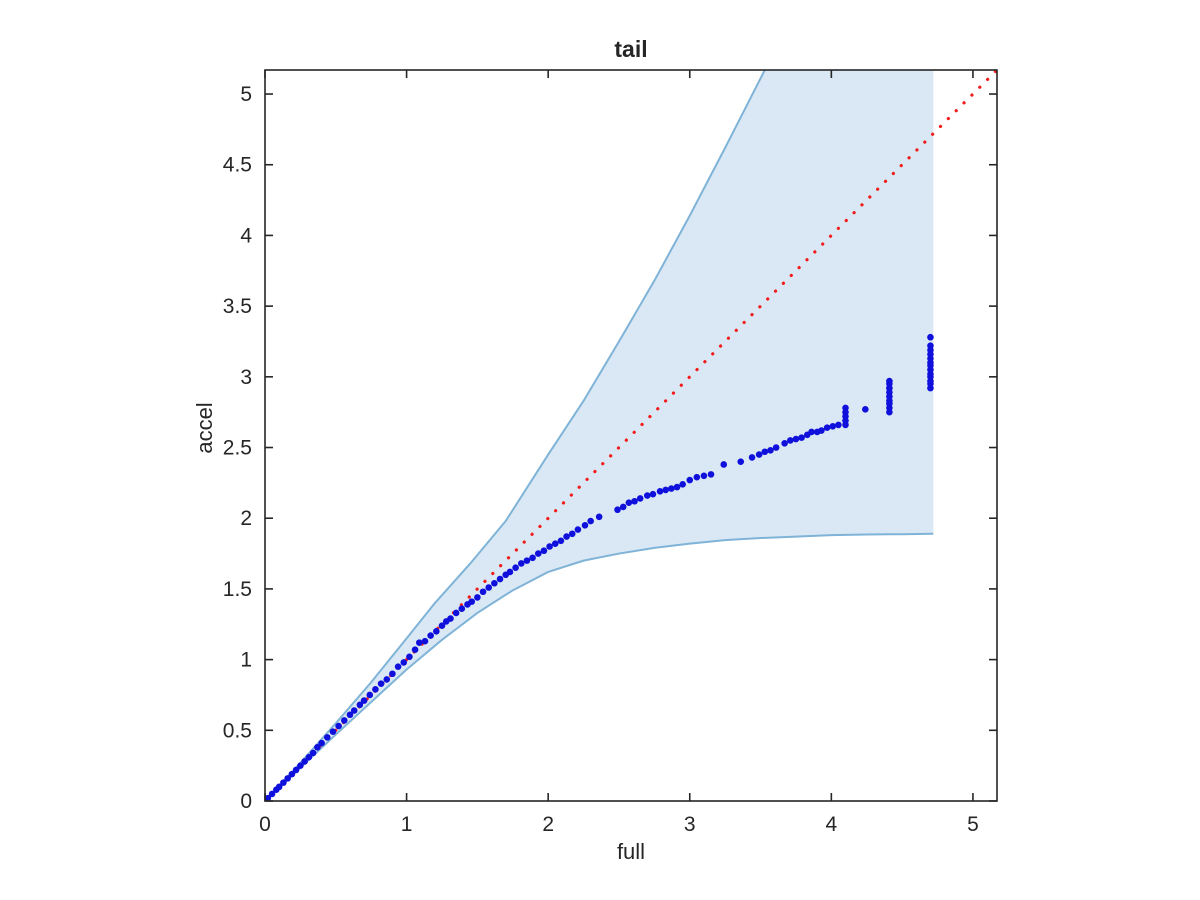 Image resolution: width=1200 pixels, height=900 pixels. I want to click on y-tick-label: 2.5, so click(237, 448).